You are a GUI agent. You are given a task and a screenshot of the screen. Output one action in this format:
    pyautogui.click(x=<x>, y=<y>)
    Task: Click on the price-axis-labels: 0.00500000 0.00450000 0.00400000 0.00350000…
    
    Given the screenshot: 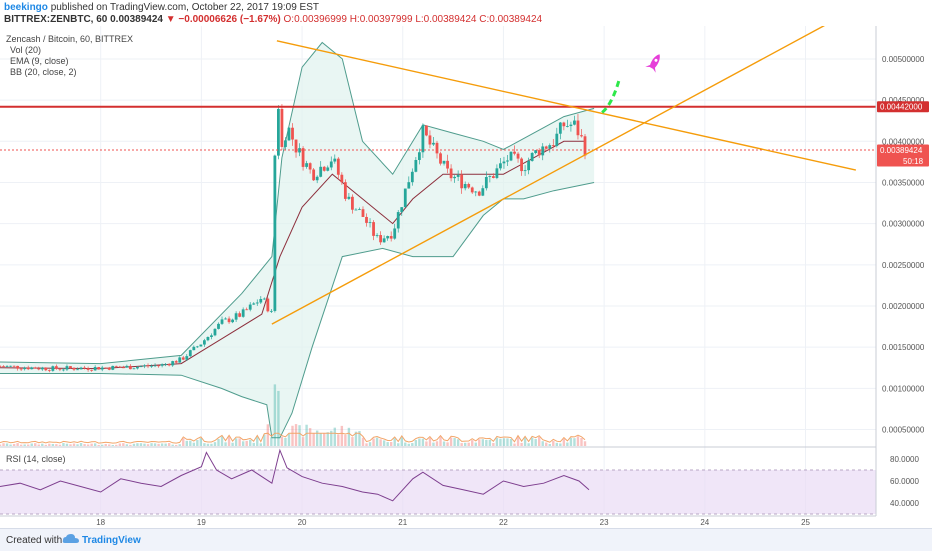 What is the action you would take?
    pyautogui.click(x=903, y=245)
    